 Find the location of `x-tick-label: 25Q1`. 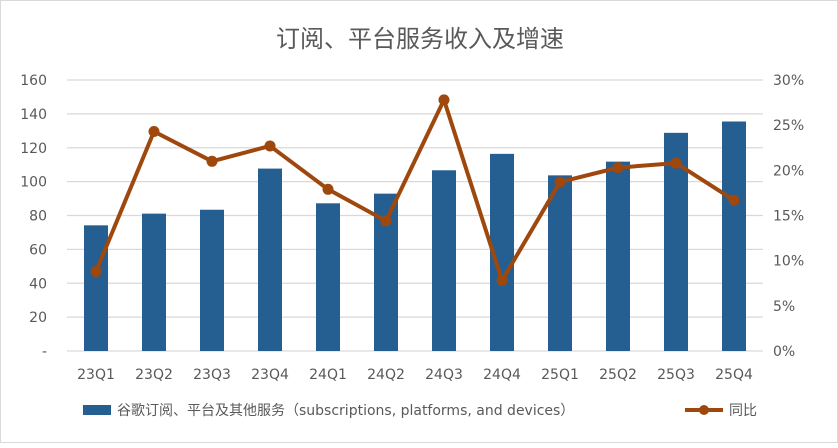

x-tick-label: 25Q1 is located at coordinates (560, 375).